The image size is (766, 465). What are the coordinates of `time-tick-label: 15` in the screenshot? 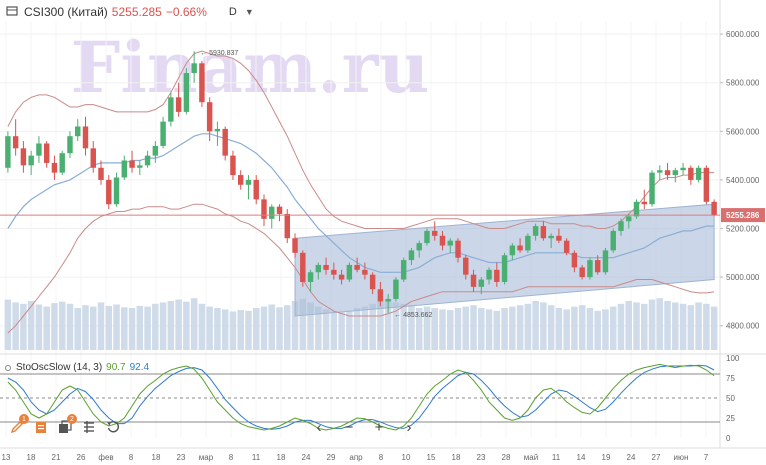 It's located at (431, 457).